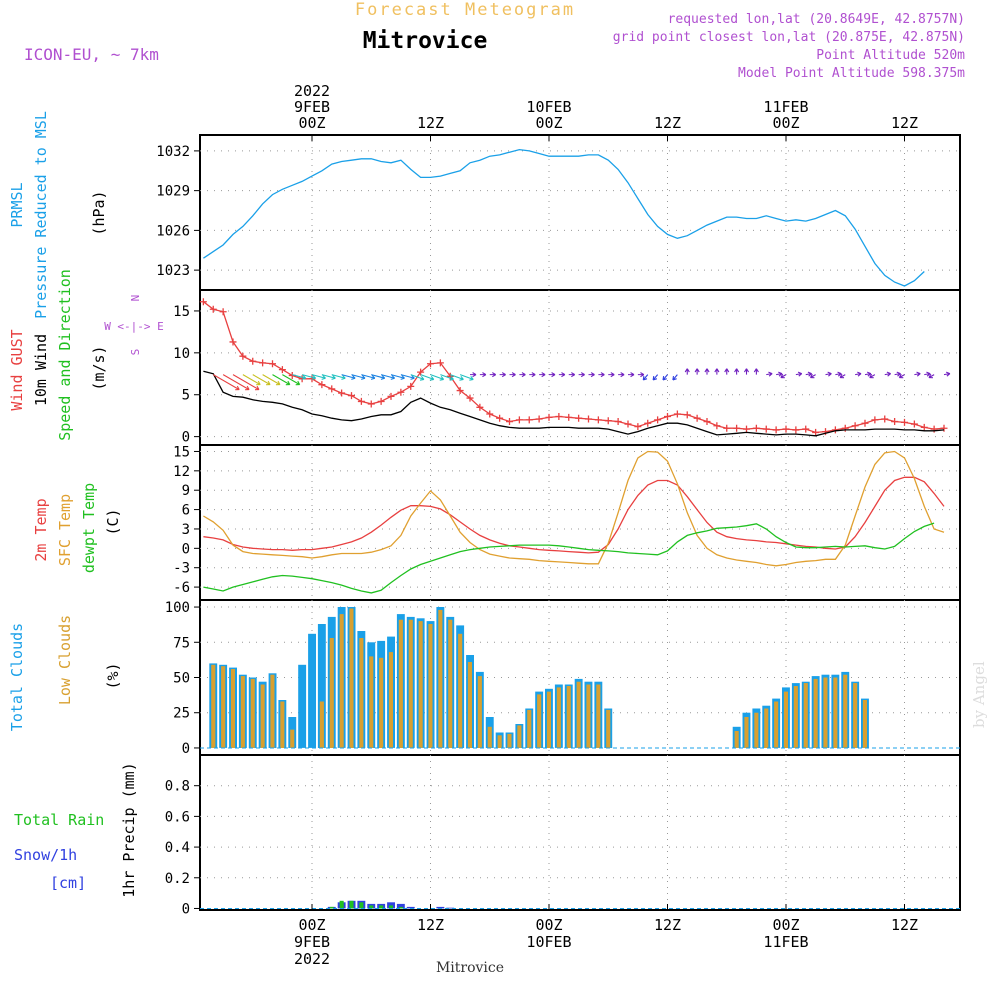 The width and height of the screenshot is (1000, 1000). What do you see at coordinates (186, 438) in the screenshot?
I see `wind-ytick-label: 0` at bounding box center [186, 438].